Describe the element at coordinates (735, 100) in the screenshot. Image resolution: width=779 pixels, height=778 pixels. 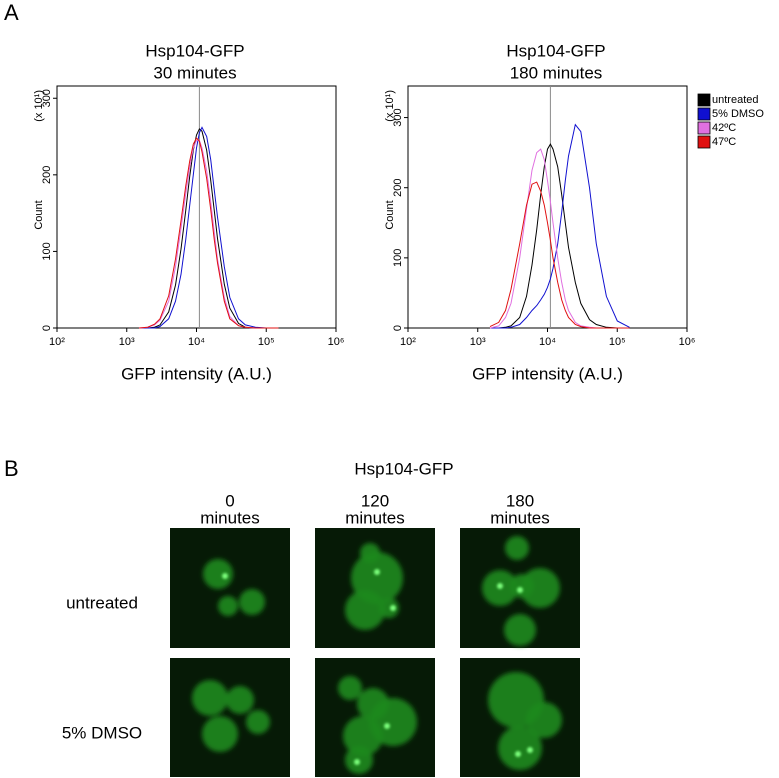
I see `legend-label: untreated` at that location.